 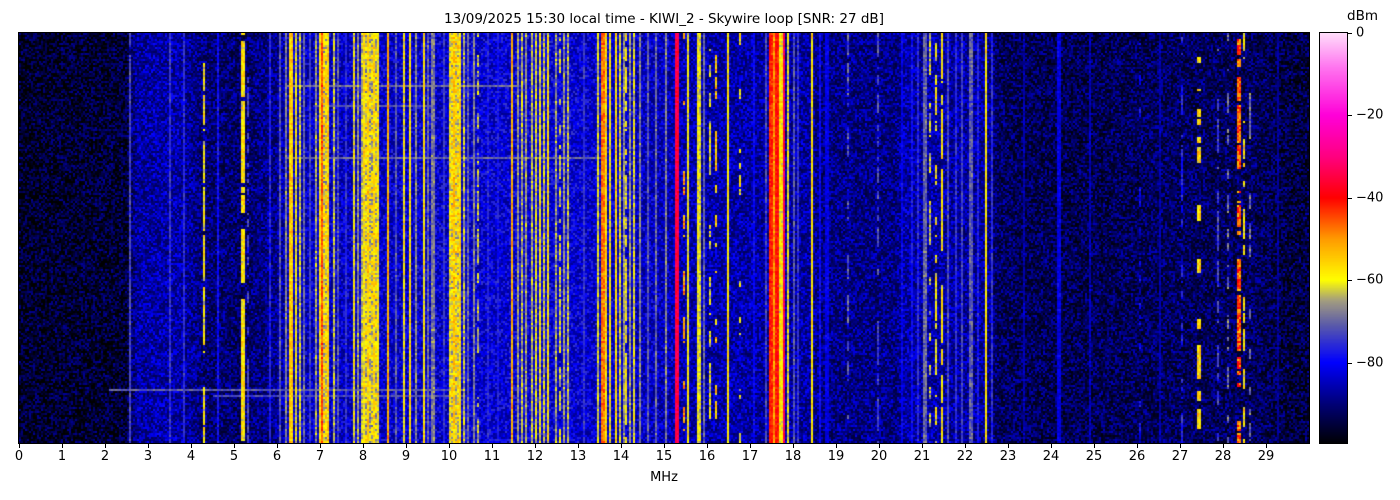 What do you see at coordinates (492, 456) in the screenshot?
I see `x-tick-label: 11` at bounding box center [492, 456].